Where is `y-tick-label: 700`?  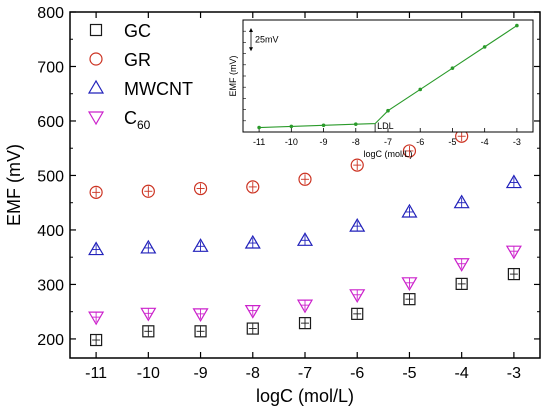
y-tick-label: 700 is located at coordinates (50, 67).